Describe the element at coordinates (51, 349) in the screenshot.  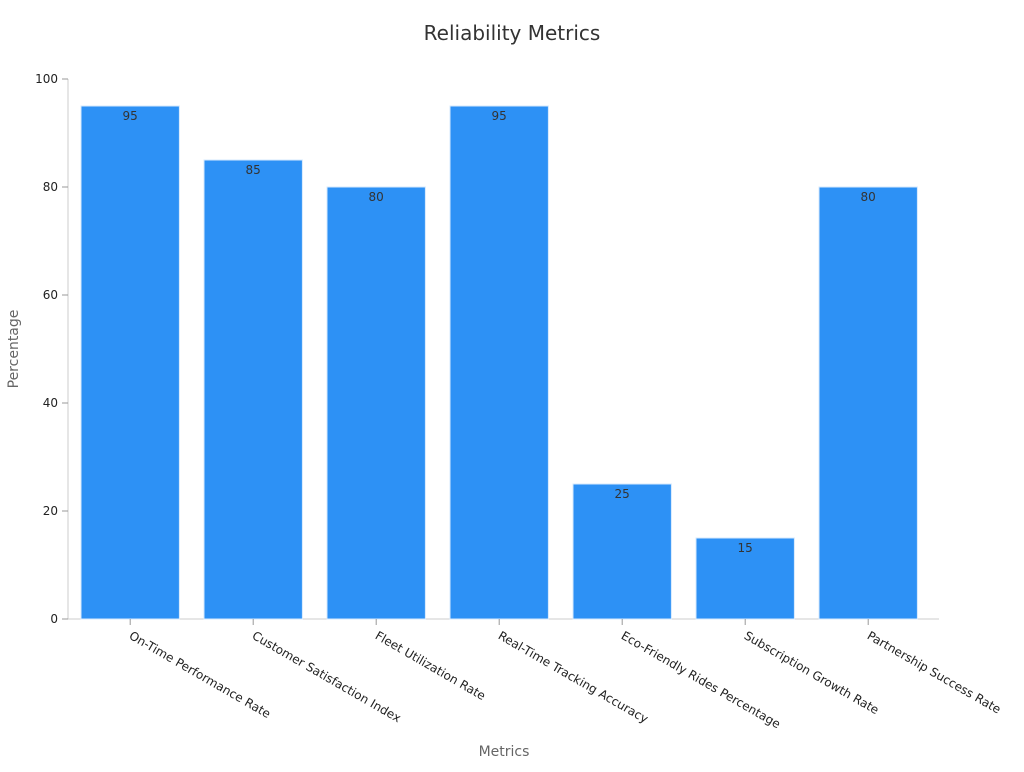
I see `y-axis-ticks: 0 20 40 60 80 100` at that location.